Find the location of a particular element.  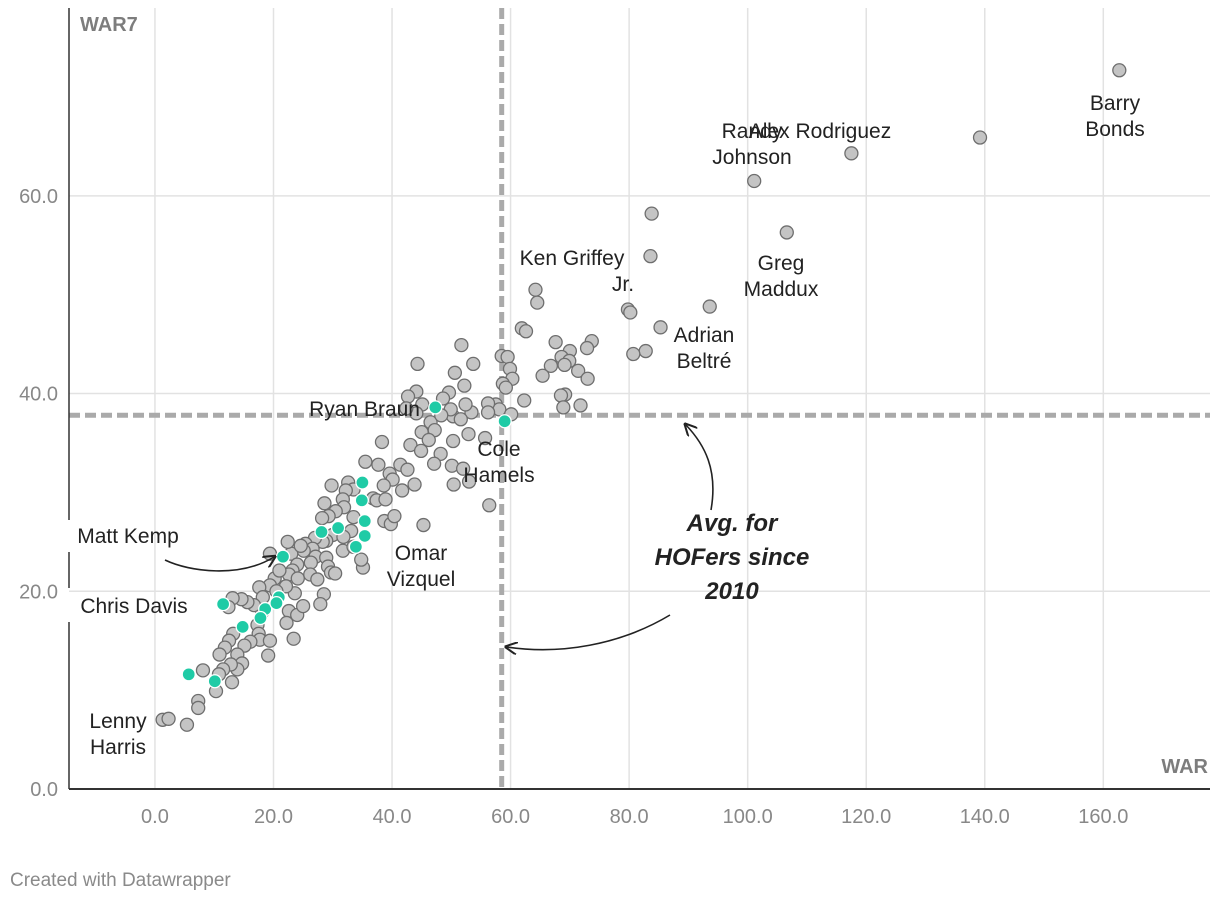

player-label: Randy Johnson is located at coordinates (751, 144).